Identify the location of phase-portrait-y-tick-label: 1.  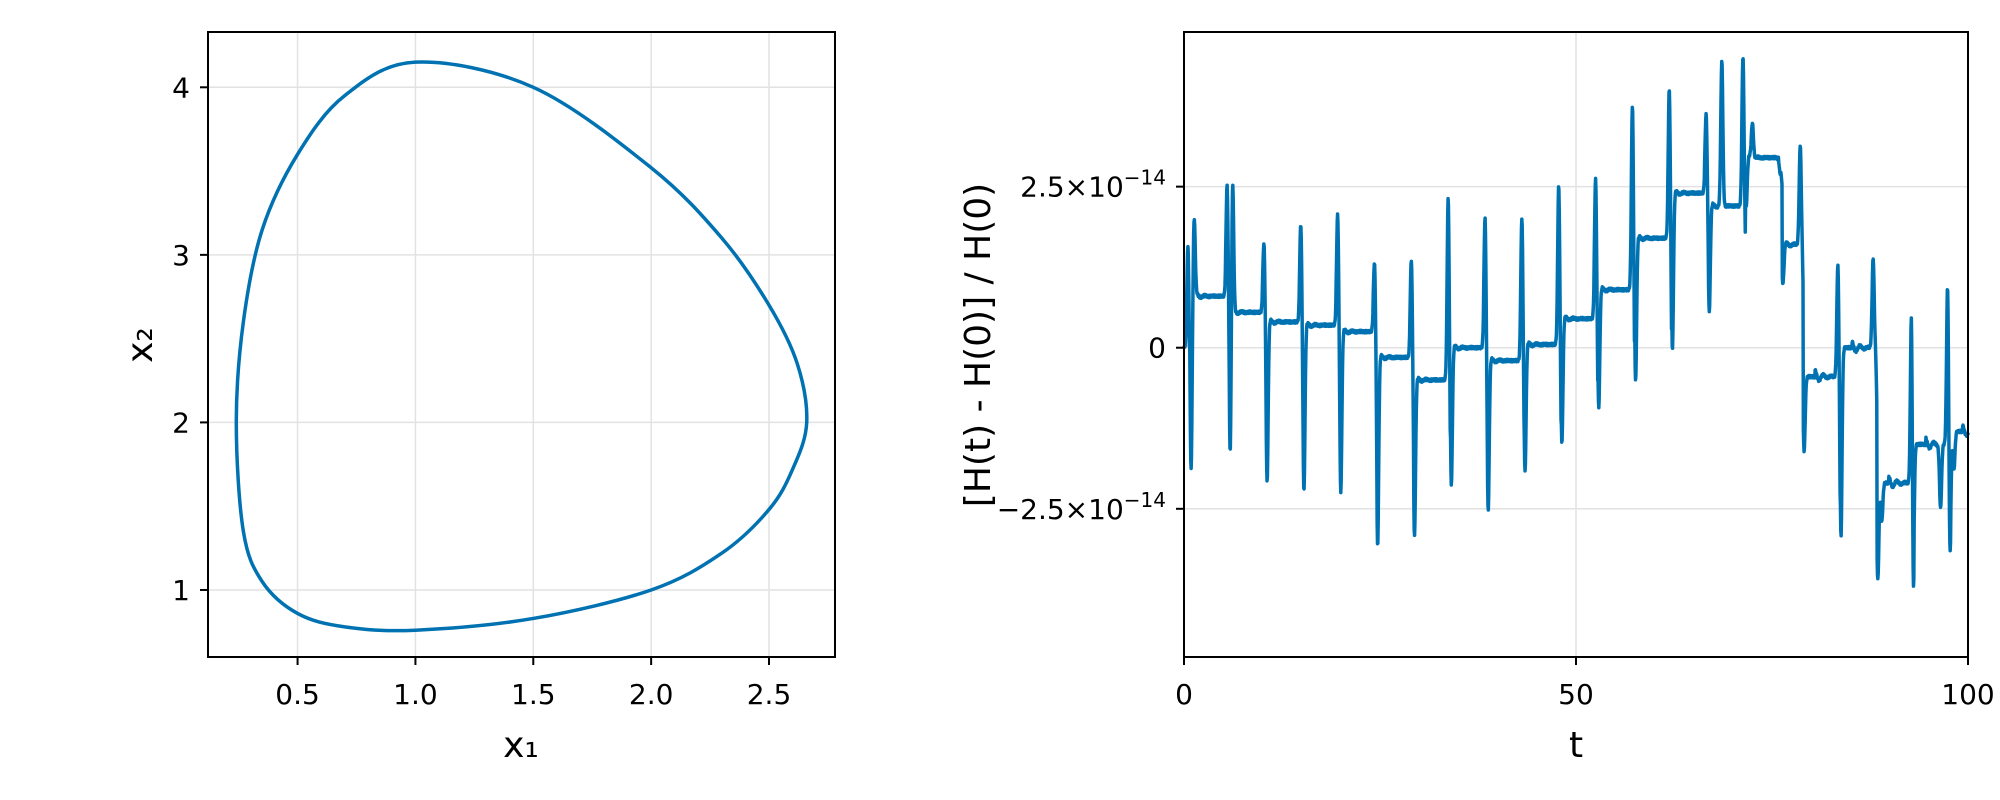
(181, 590).